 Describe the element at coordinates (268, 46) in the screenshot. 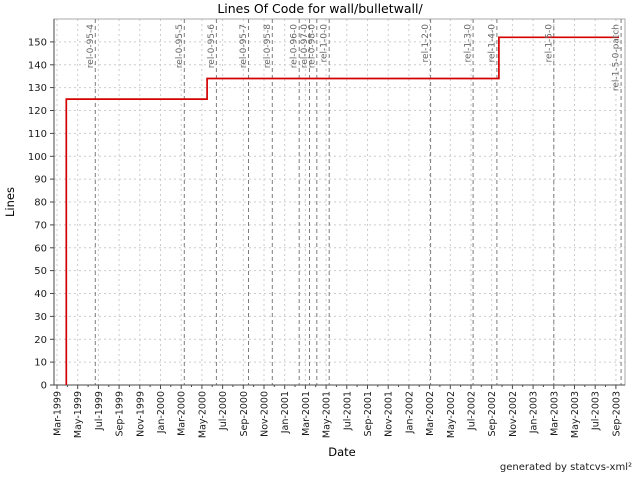

I see `release-label: rel-0-95-8` at that location.